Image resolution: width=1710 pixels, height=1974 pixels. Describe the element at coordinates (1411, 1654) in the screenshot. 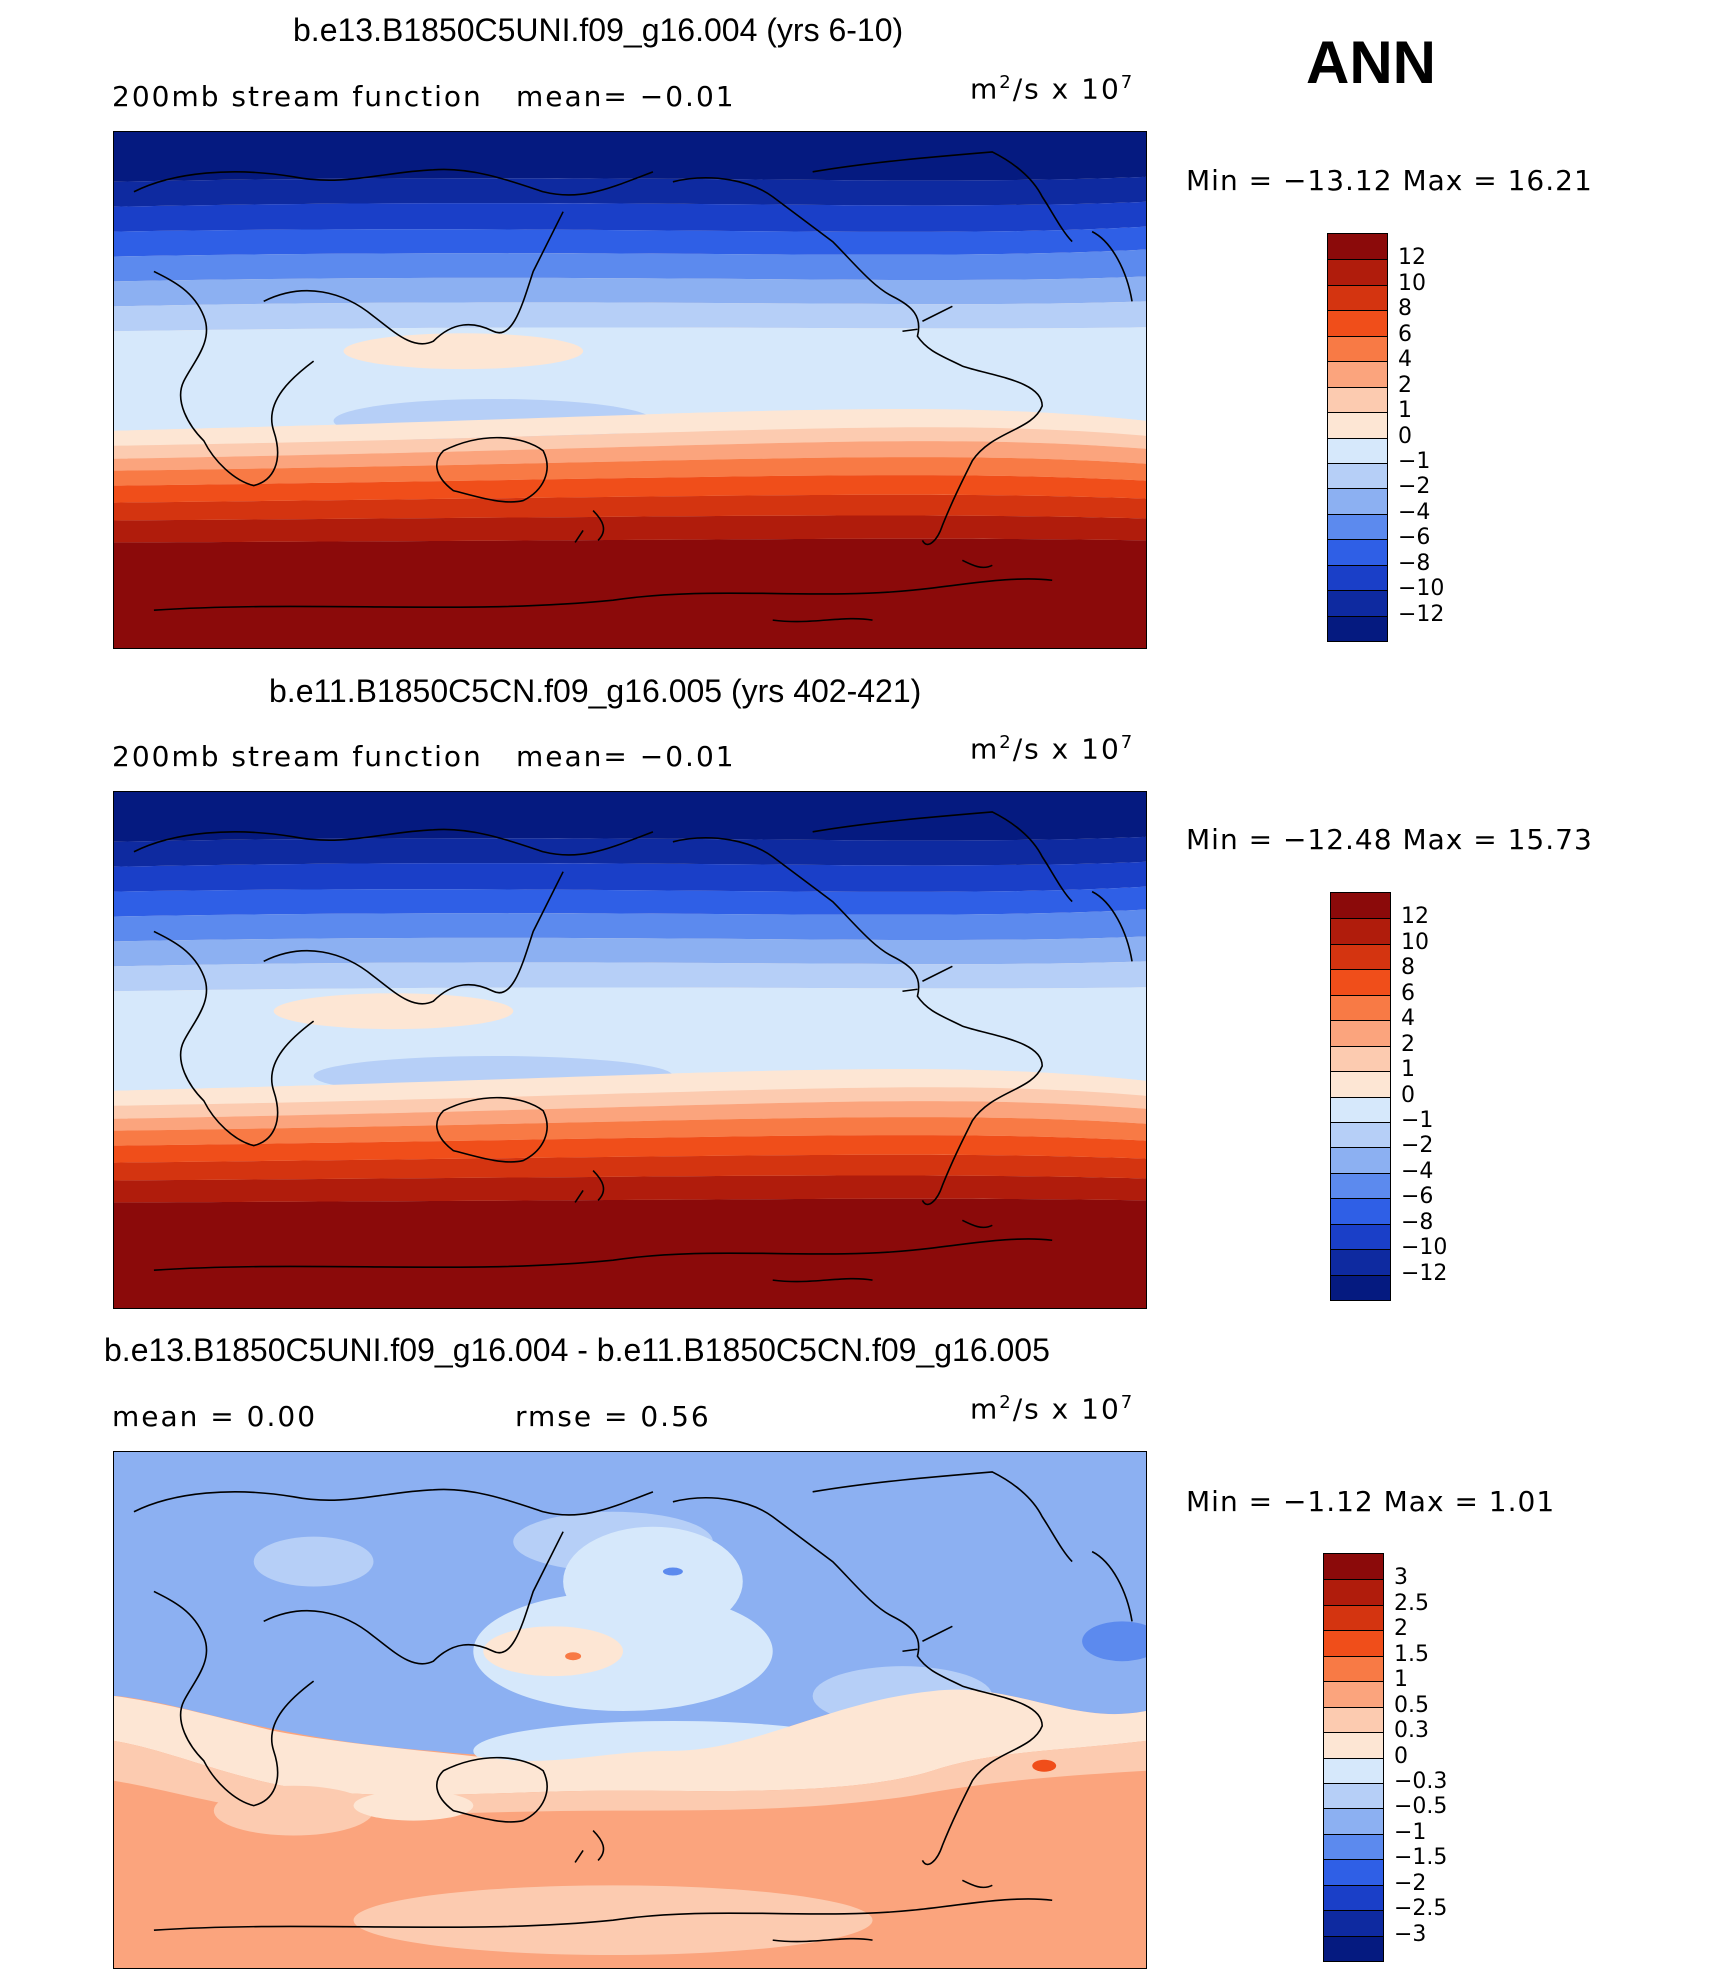

I see `colorbar-tick-label: 1.5` at that location.